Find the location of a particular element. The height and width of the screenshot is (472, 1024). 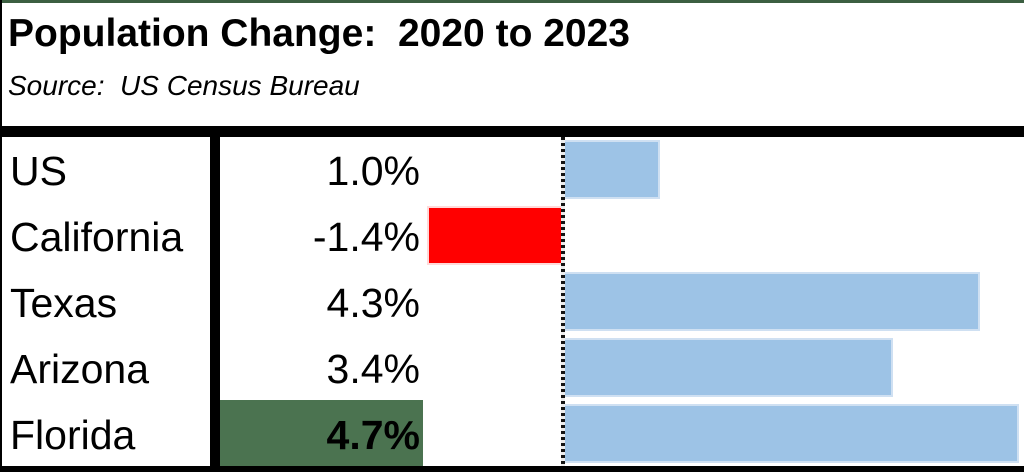

zero-axis-line is located at coordinates (563, 301).